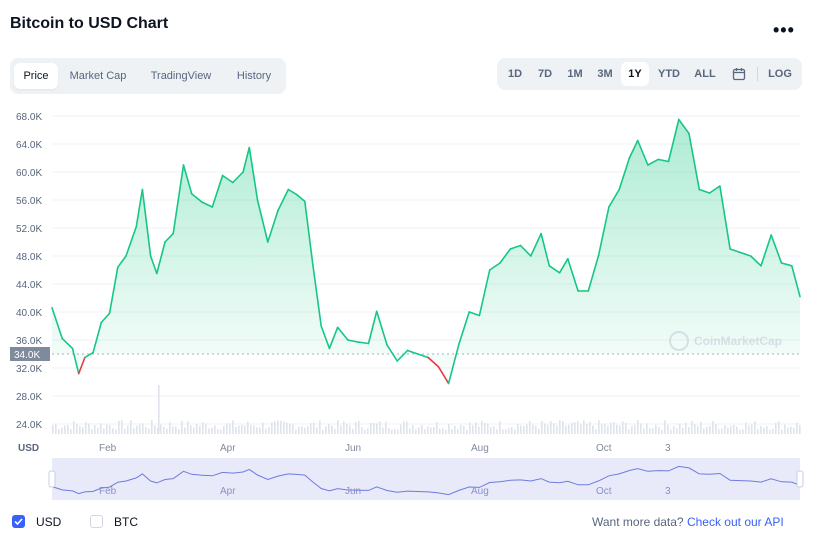 This screenshot has height=548, width=822. Describe the element at coordinates (108, 448) in the screenshot. I see `x-tick-label: Feb` at that location.